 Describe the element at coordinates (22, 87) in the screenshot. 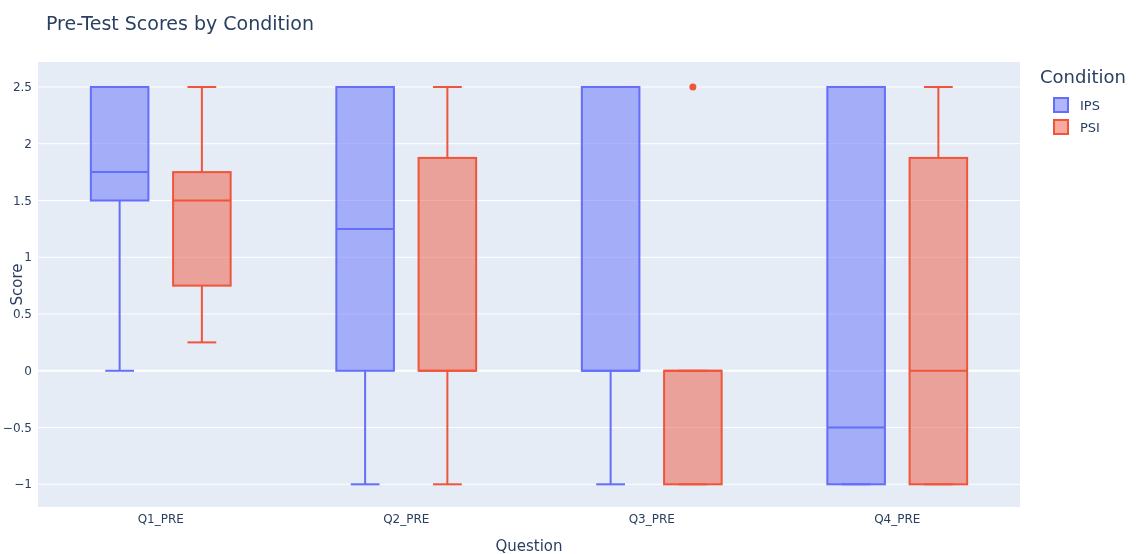

I see `y-tick-label: 2.5` at that location.